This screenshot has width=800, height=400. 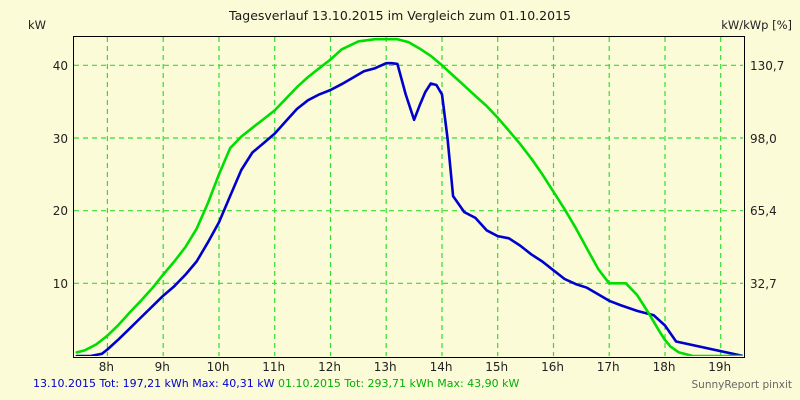 I want to click on x-tick: 12h, so click(x=329, y=367).